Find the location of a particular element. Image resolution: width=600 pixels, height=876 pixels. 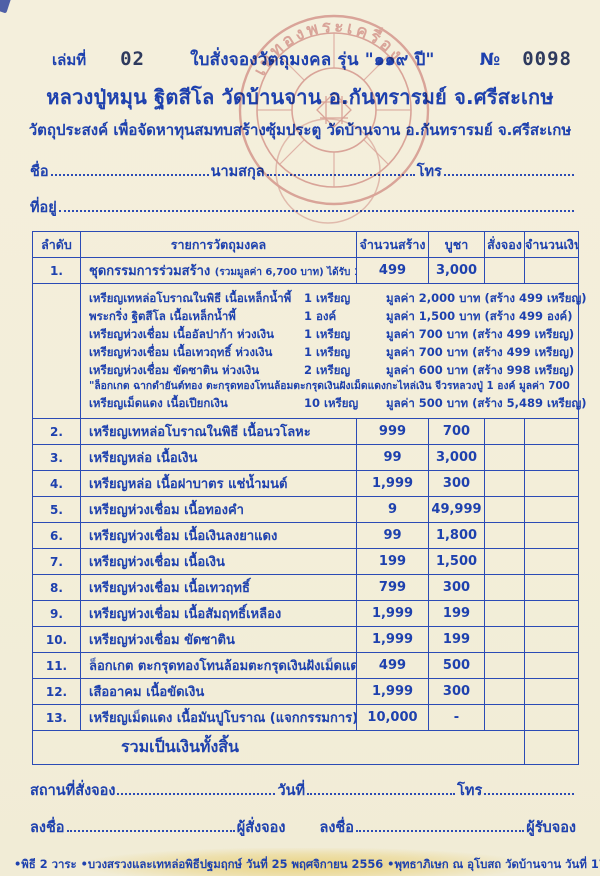

place-field-row: สถานที่สั่งจอง วันที่ โทร is located at coordinates (303, 790).